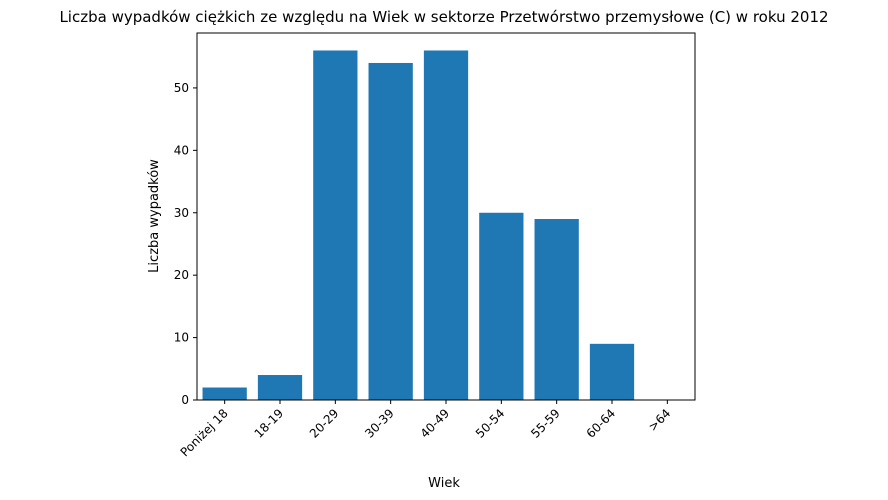 The height and width of the screenshot is (500, 888). Describe the element at coordinates (545, 423) in the screenshot. I see `x-tick-label-6: 55-59` at that location.